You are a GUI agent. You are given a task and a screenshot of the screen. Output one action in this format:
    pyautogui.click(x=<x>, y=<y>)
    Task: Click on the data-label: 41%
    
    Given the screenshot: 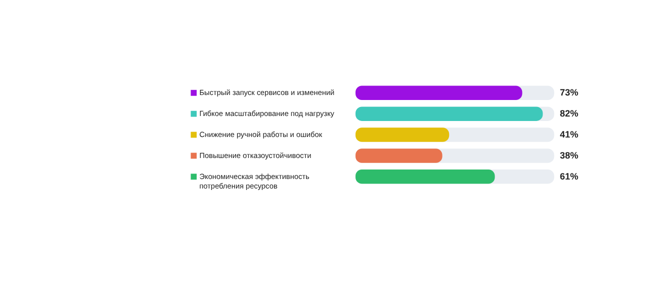 What is the action you would take?
    pyautogui.click(x=569, y=135)
    